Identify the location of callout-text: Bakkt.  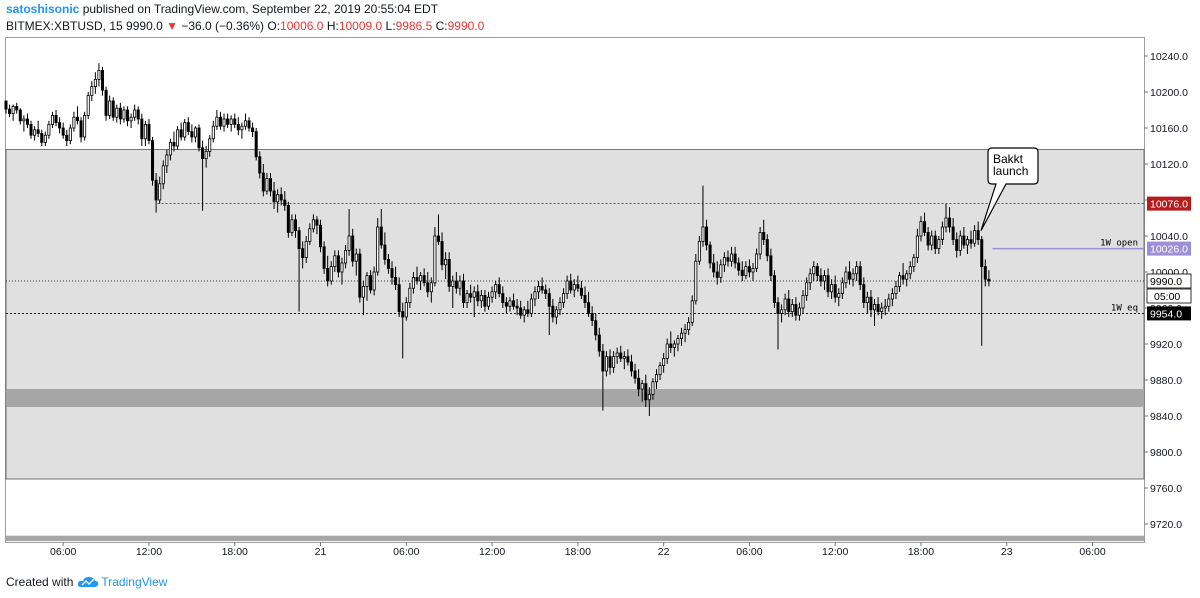
(1008, 159).